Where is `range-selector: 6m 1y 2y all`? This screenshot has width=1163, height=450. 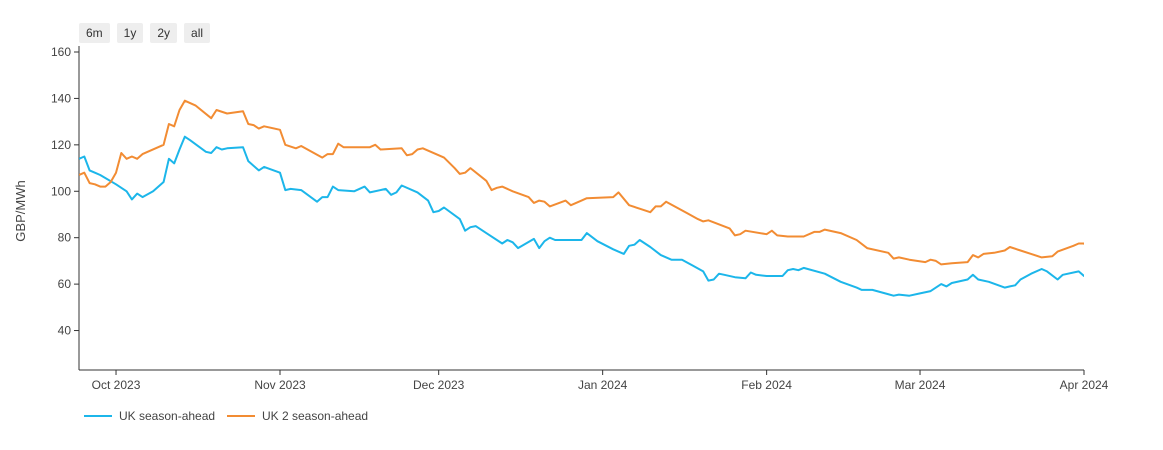 range-selector: 6m 1y 2y all is located at coordinates (145, 33).